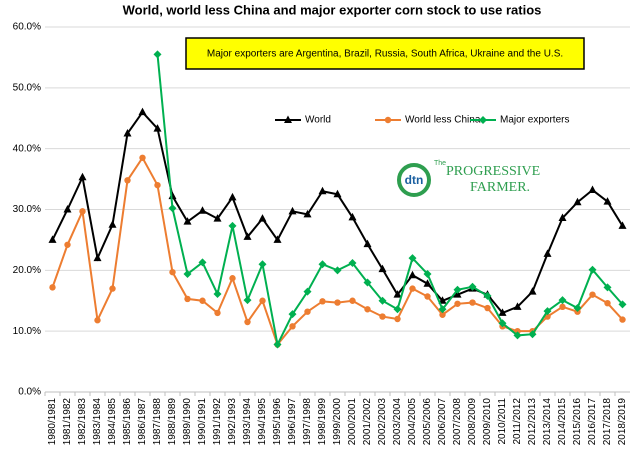 The height and width of the screenshot is (465, 640). Describe the element at coordinates (337, 422) in the screenshot. I see `x-tick-label: 1999/2000` at that location.